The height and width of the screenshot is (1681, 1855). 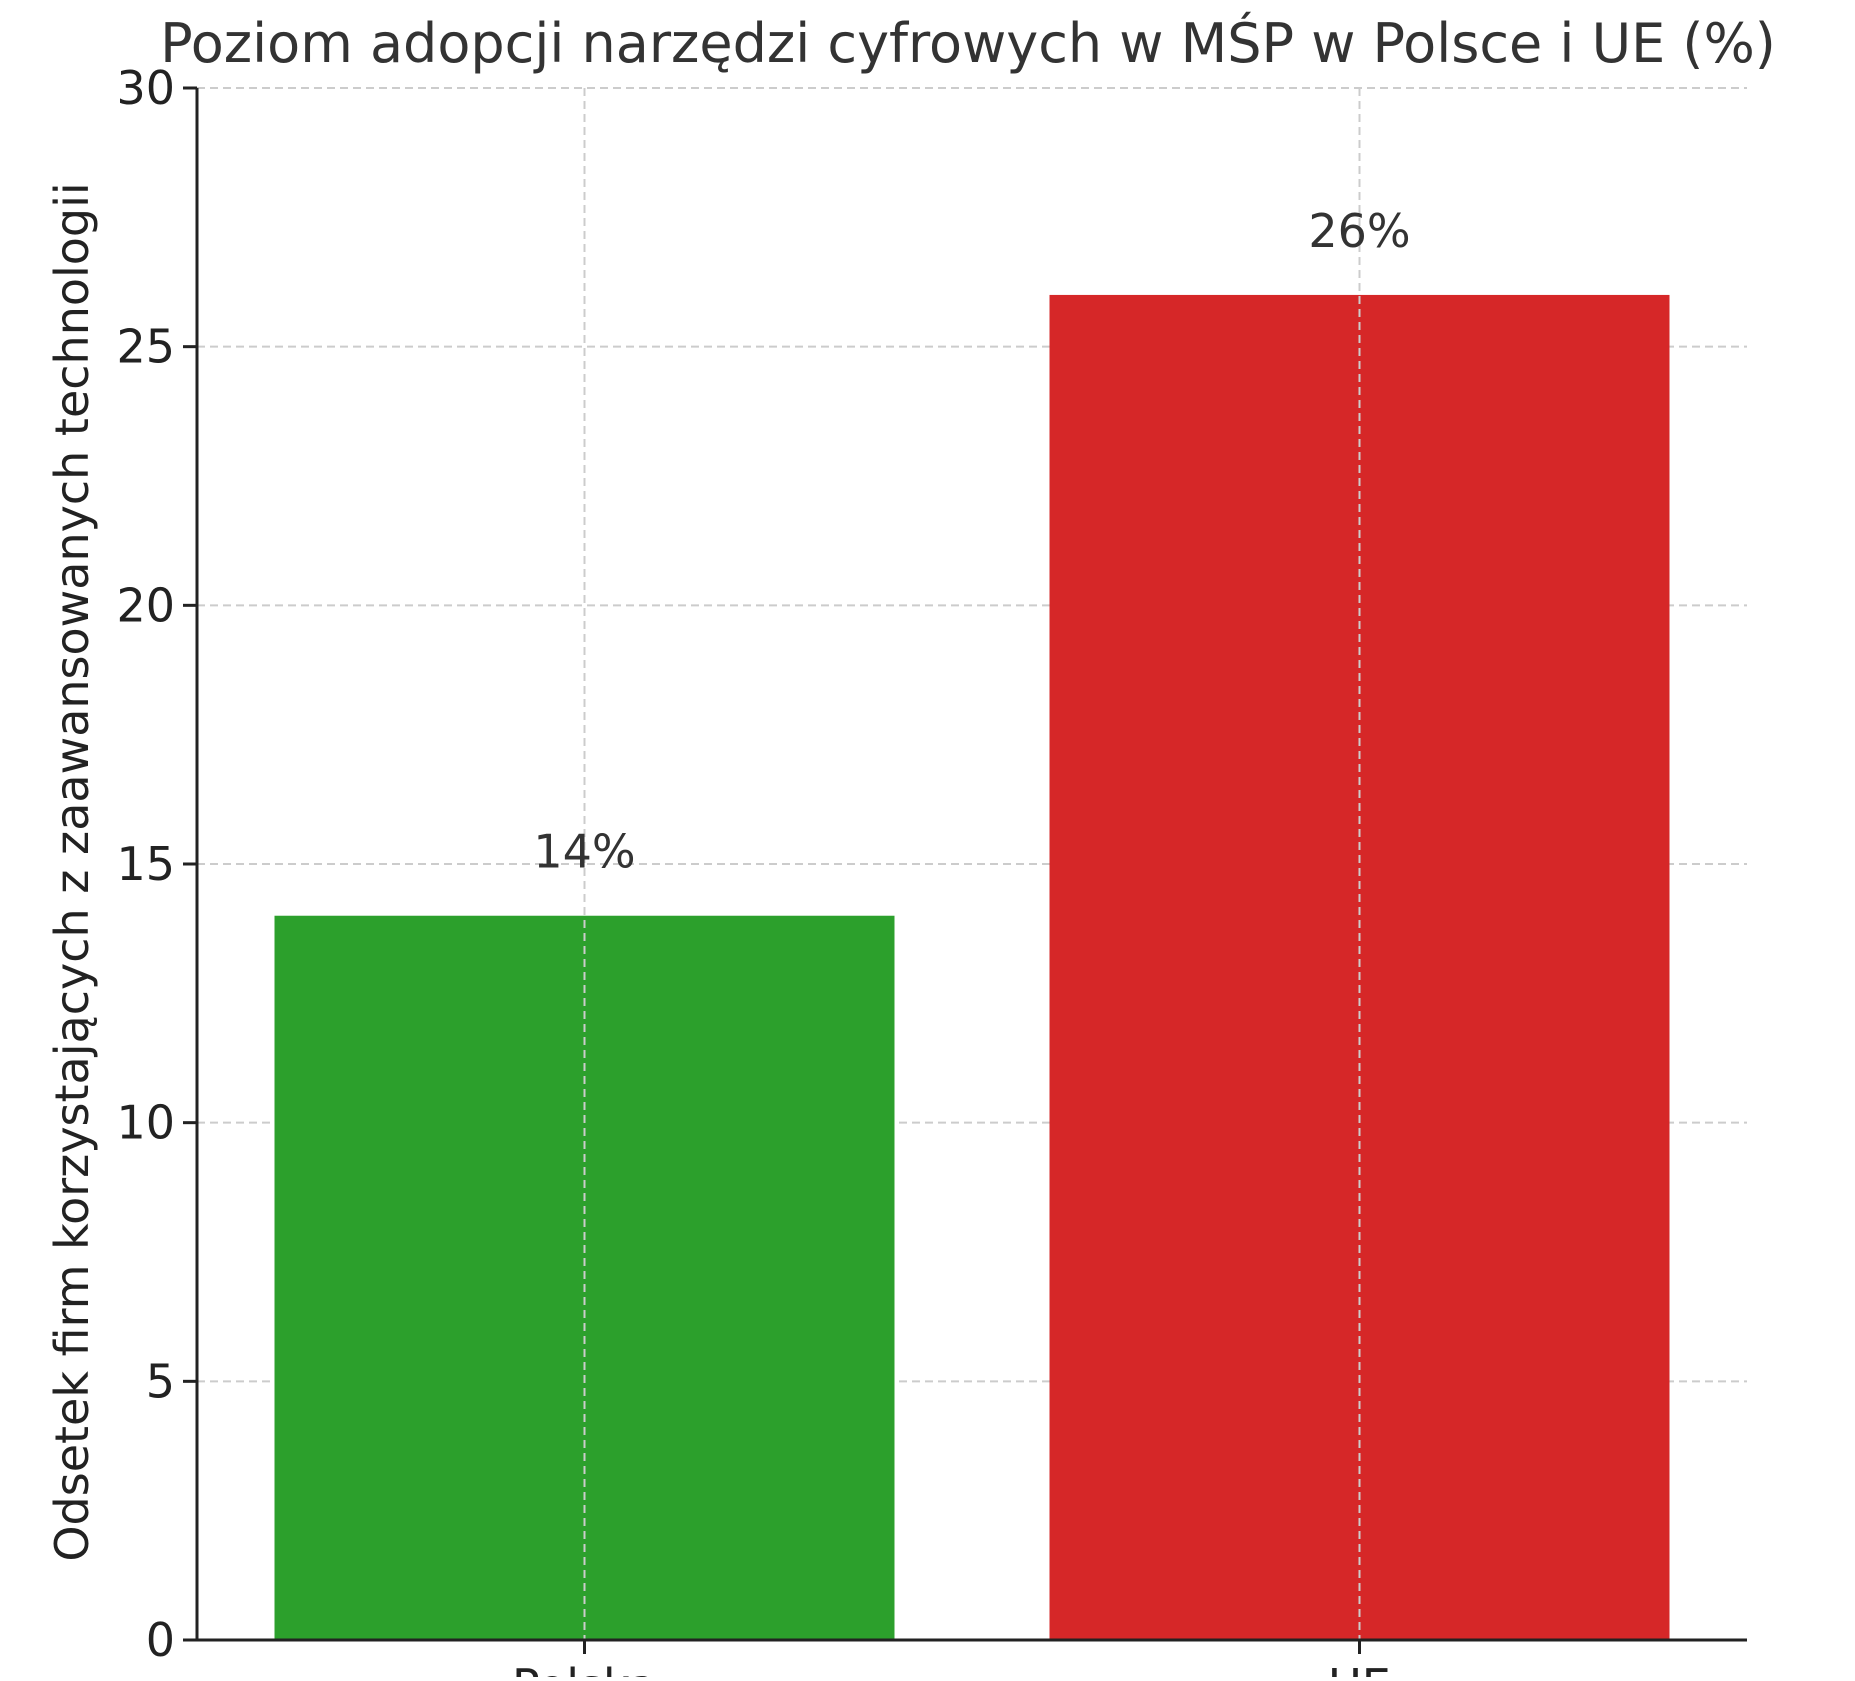 I want to click on y-tick-label: 10, so click(x=145, y=1123).